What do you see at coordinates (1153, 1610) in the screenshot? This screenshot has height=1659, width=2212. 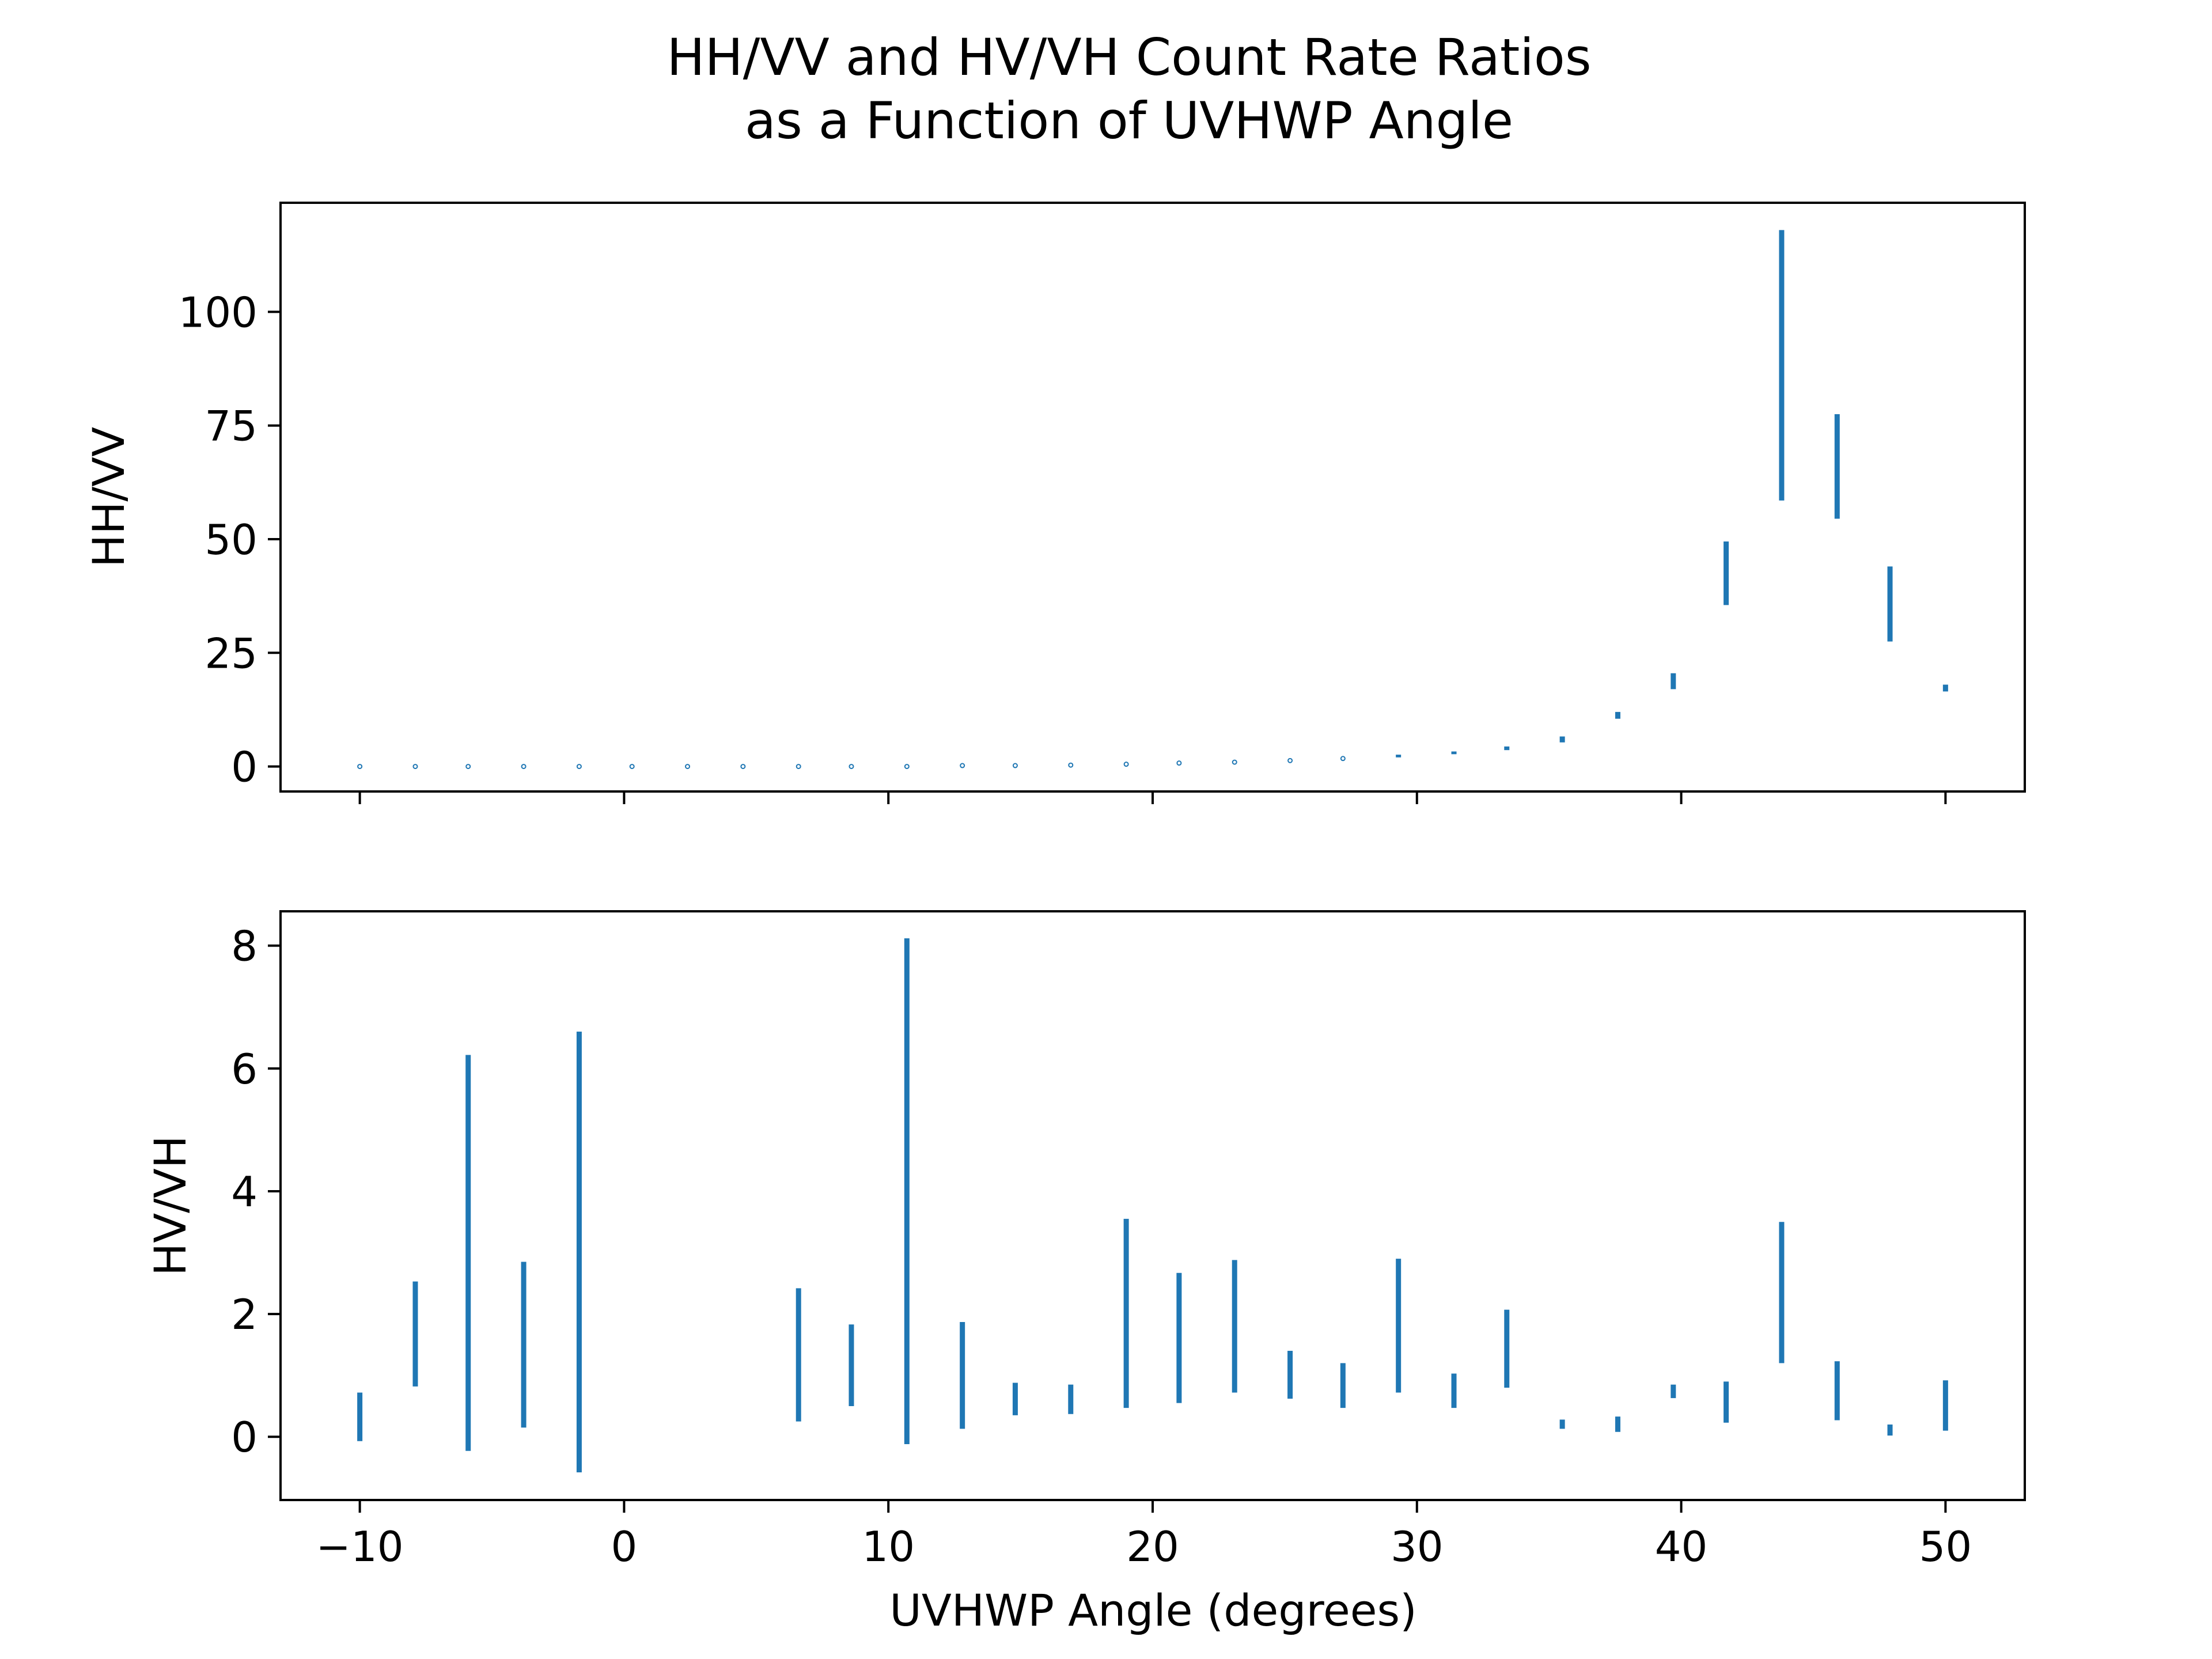 I see `x-axis-label: UVHWP Angle (degrees)` at bounding box center [1153, 1610].